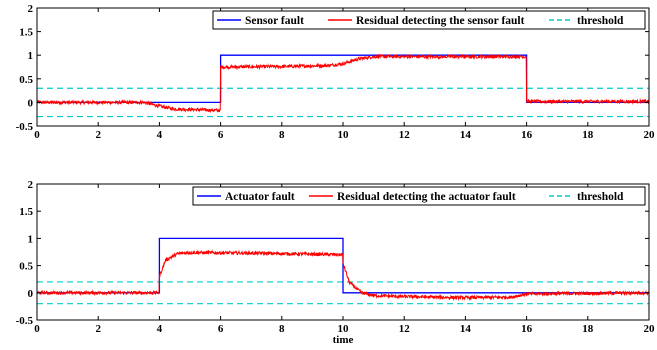  I want to click on legend-label-residual: Residual detecting the actuator fault, so click(426, 197).